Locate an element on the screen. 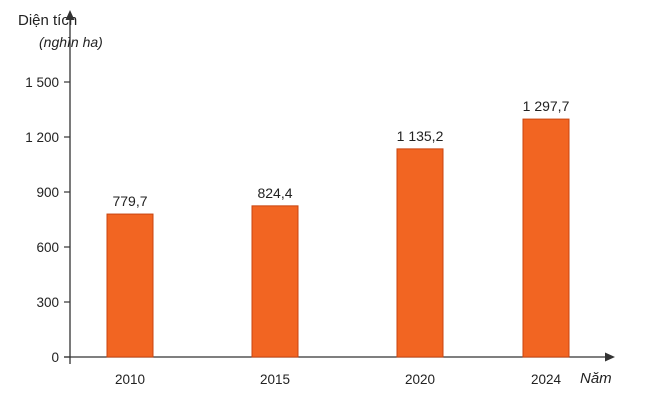  value-label: 1 297,7 is located at coordinates (546, 106).